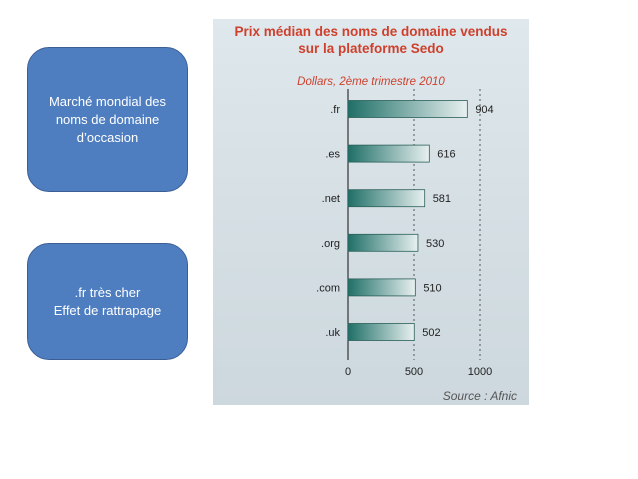  What do you see at coordinates (348, 372) in the screenshot?
I see `x-tick-label-0: 0` at bounding box center [348, 372].